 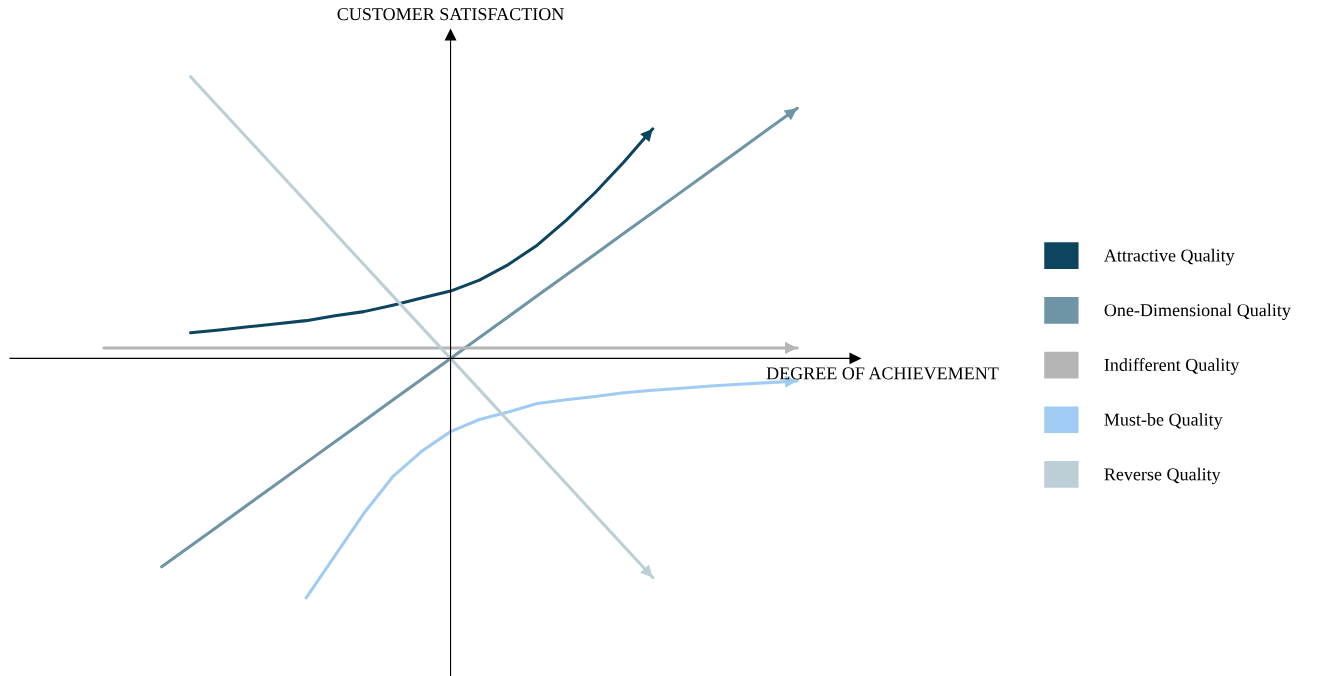 What do you see at coordinates (1197, 312) in the screenshot?
I see `legend-label: One-Dimensional Quality` at bounding box center [1197, 312].